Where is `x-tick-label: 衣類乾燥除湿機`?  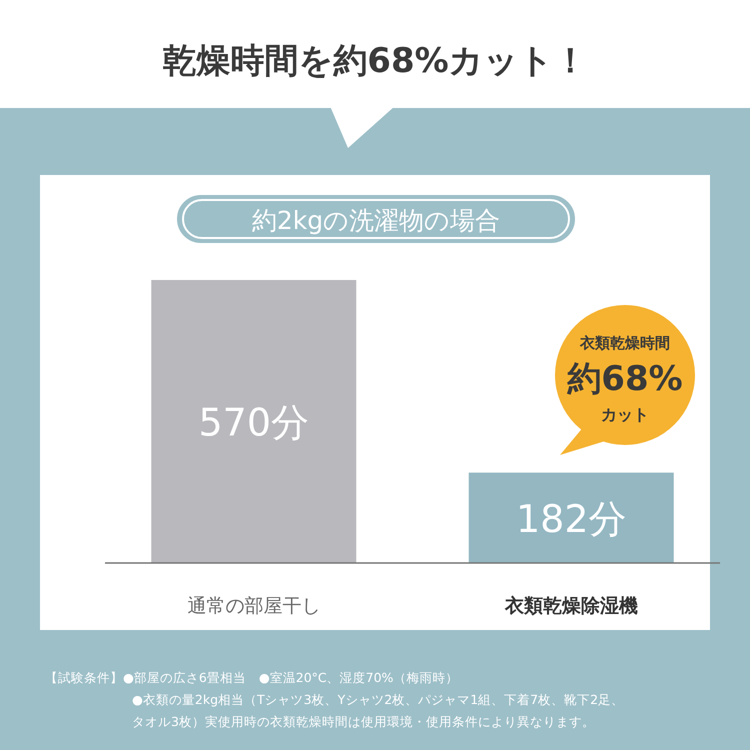
x-tick-label: 衣類乾燥除湿機 is located at coordinates (571, 606).